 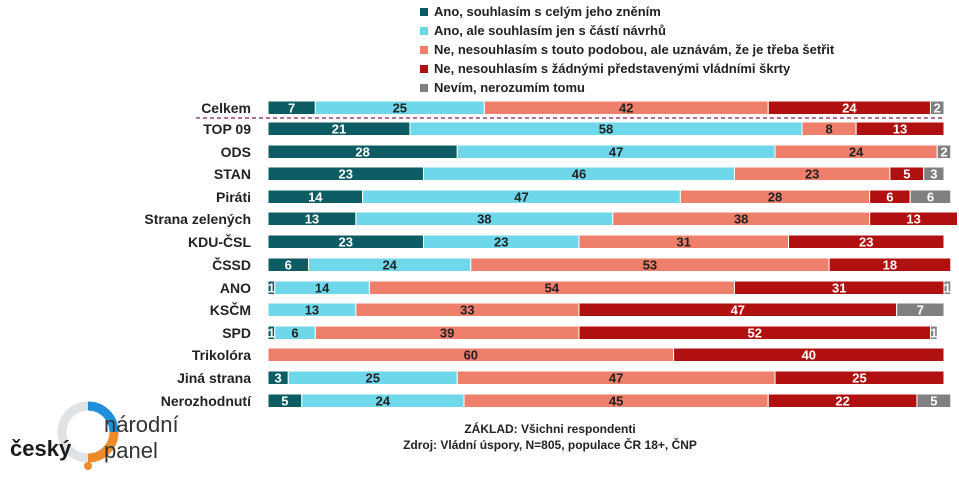 What do you see at coordinates (231, 264) in the screenshot?
I see `category-label: ČSSD` at bounding box center [231, 264].